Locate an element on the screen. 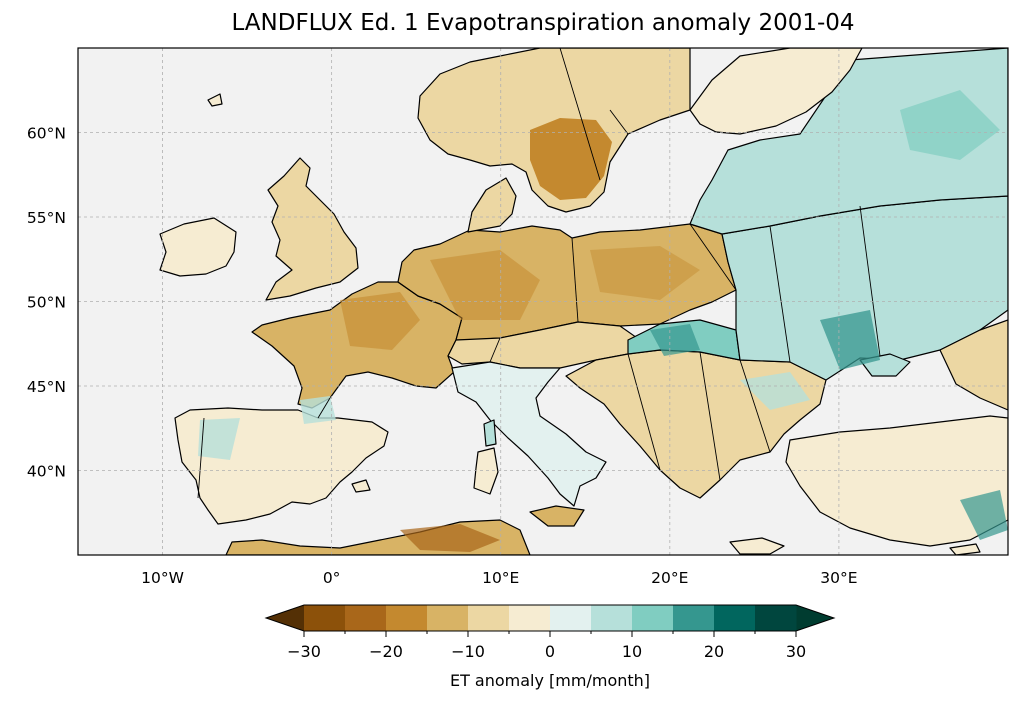 The width and height of the screenshot is (1022, 710). colorbar: −30 −20 −10 0 10 20 30 ET anomaly [mm/month] is located at coordinates (550, 647).